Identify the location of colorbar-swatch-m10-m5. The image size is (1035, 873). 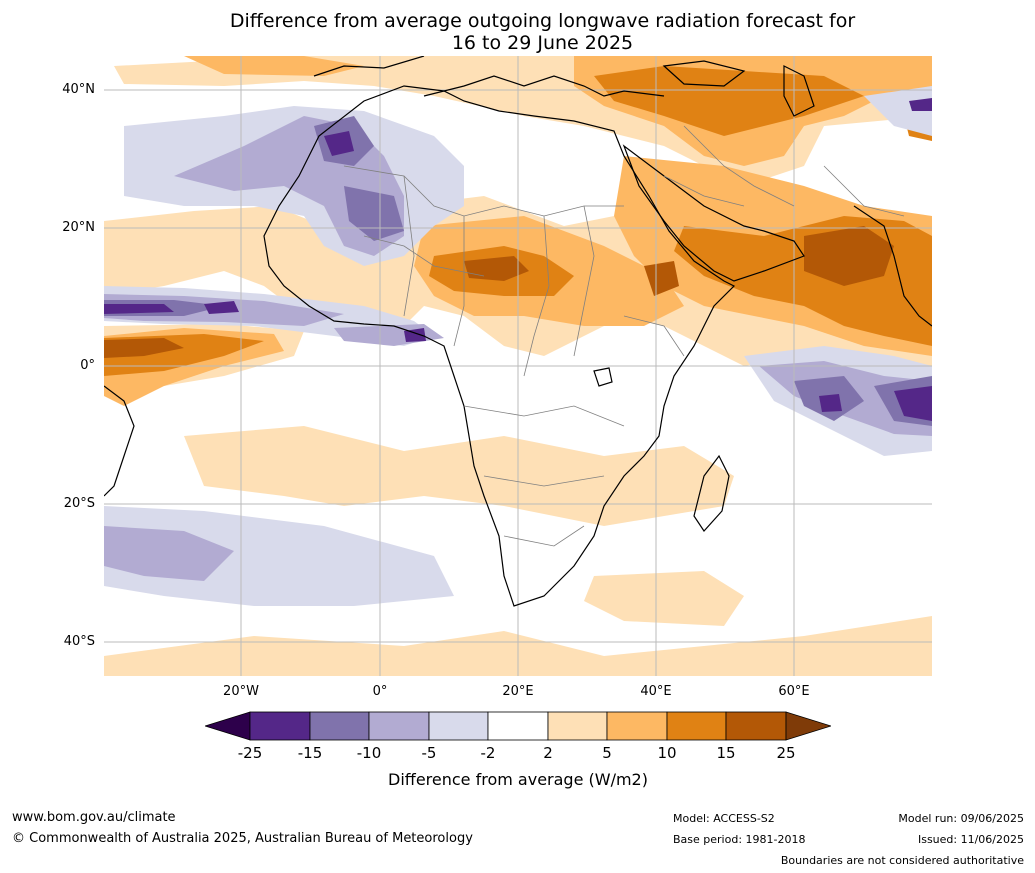
(399, 726).